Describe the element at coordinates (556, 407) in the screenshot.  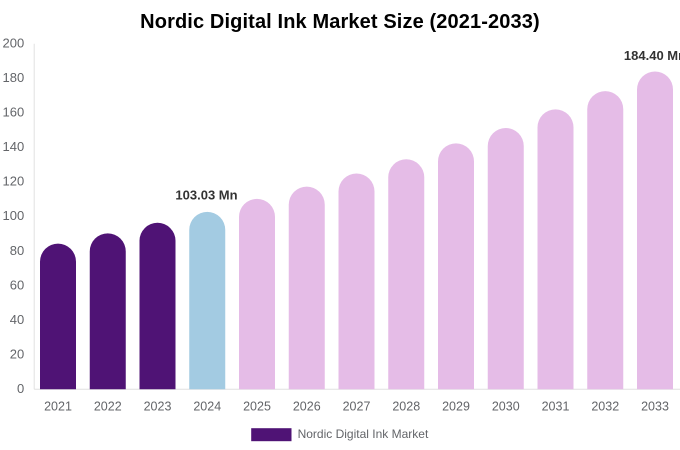
I see `svg-text: 2031` at that location.